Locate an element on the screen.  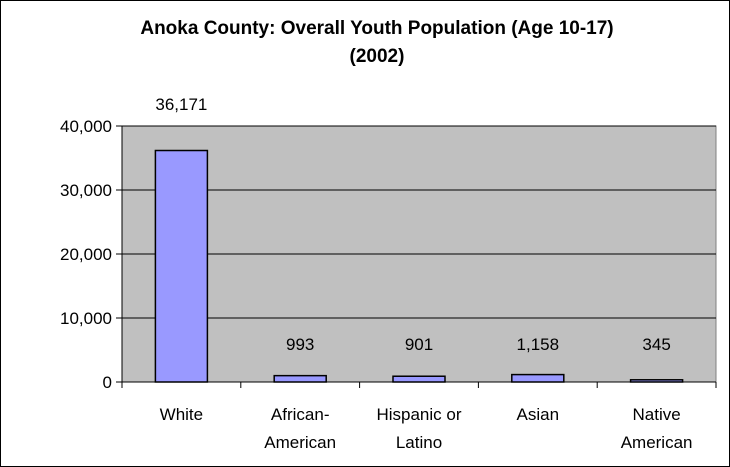
y-tick-label: 0 is located at coordinates (107, 382).